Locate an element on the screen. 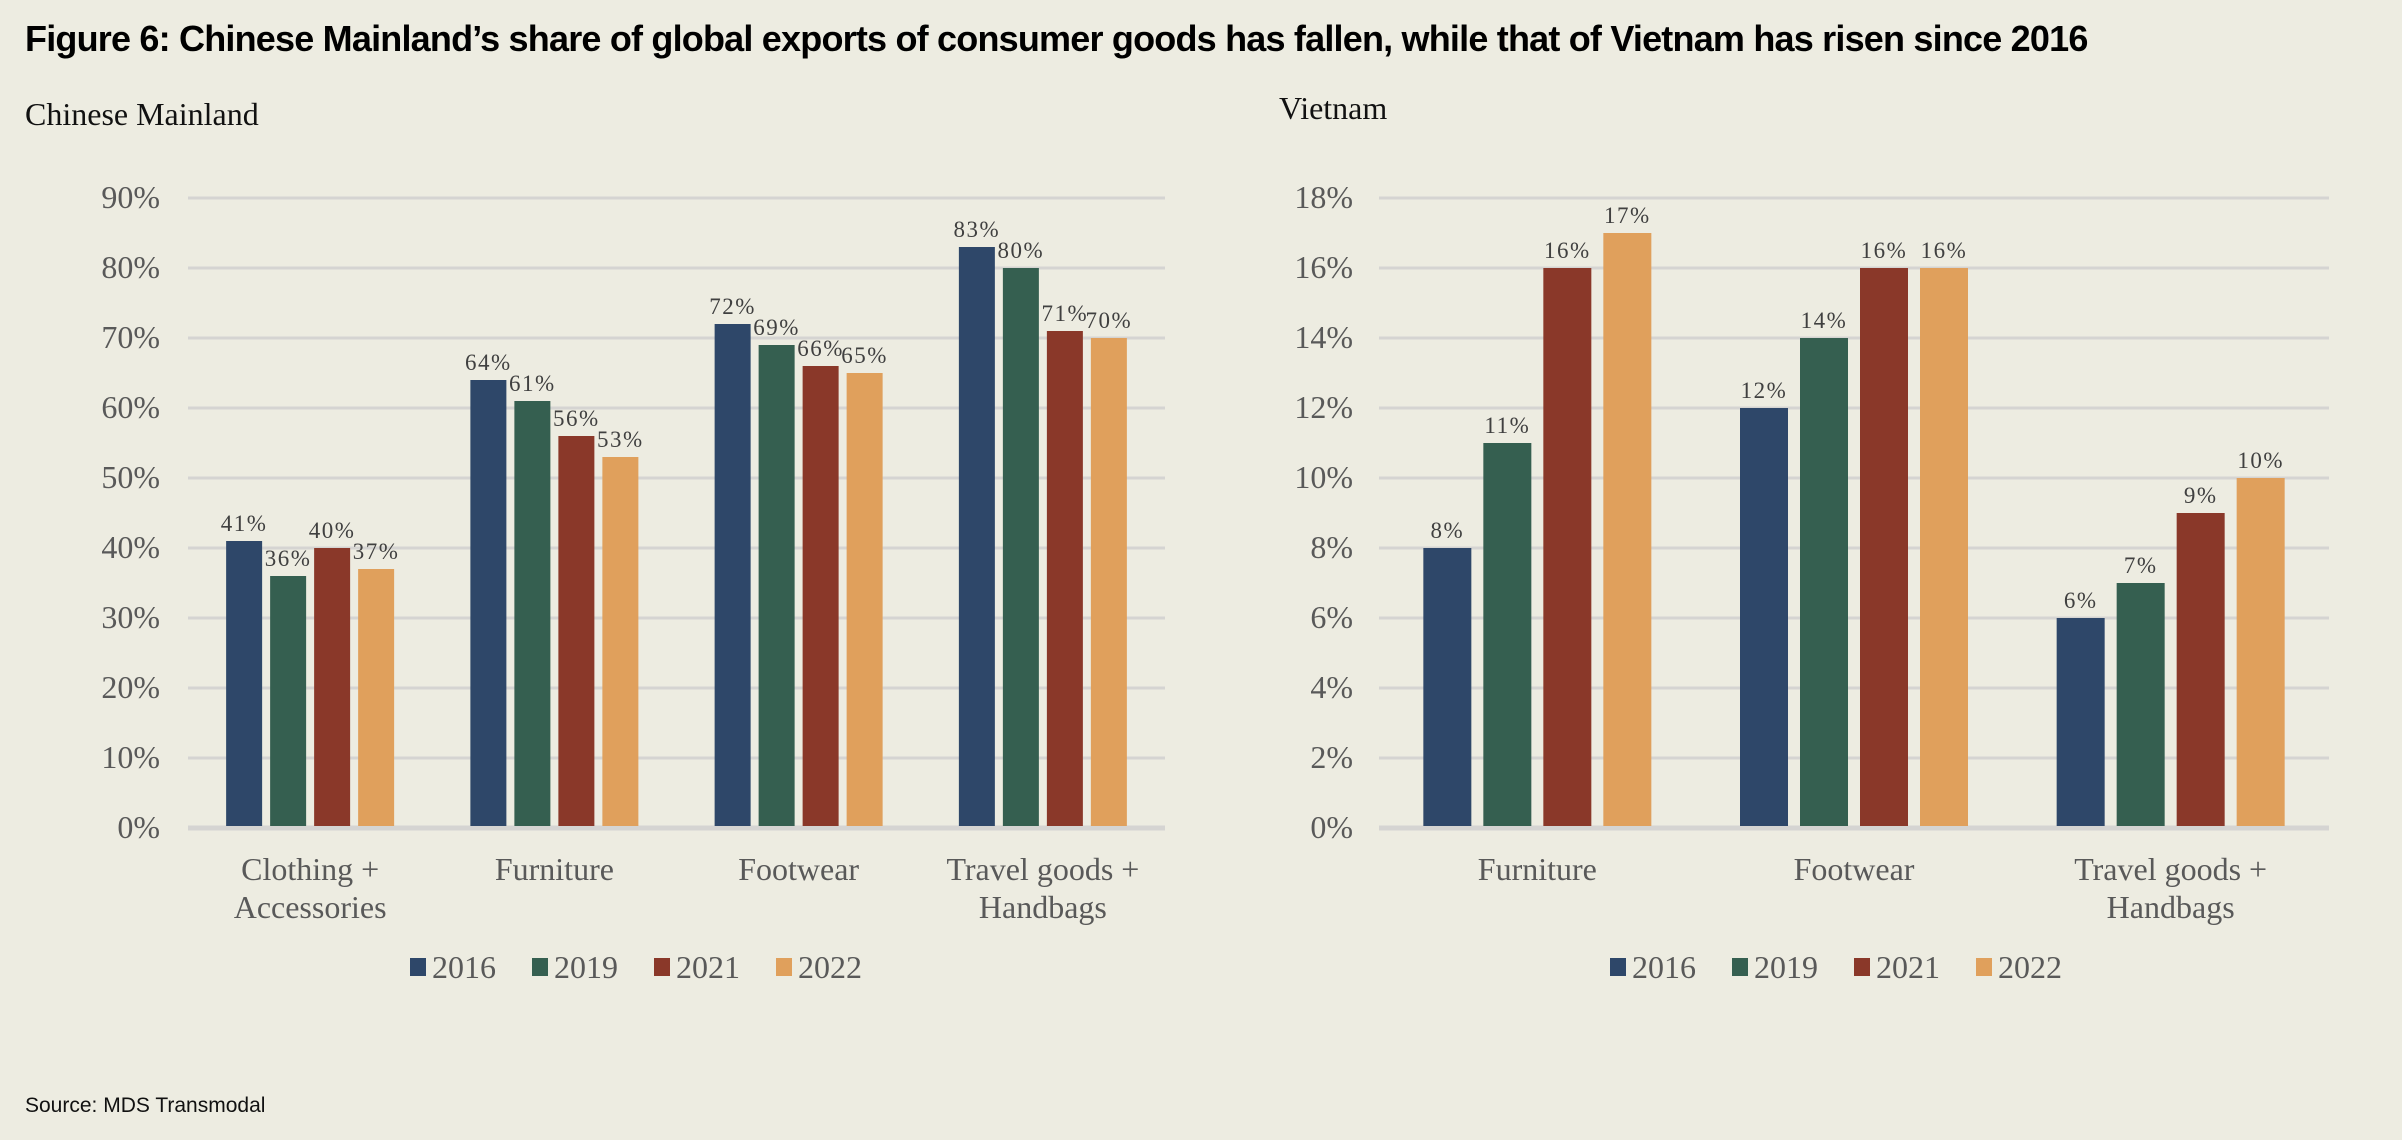 The height and width of the screenshot is (1140, 2402). data-label: 7% is located at coordinates (2141, 565).